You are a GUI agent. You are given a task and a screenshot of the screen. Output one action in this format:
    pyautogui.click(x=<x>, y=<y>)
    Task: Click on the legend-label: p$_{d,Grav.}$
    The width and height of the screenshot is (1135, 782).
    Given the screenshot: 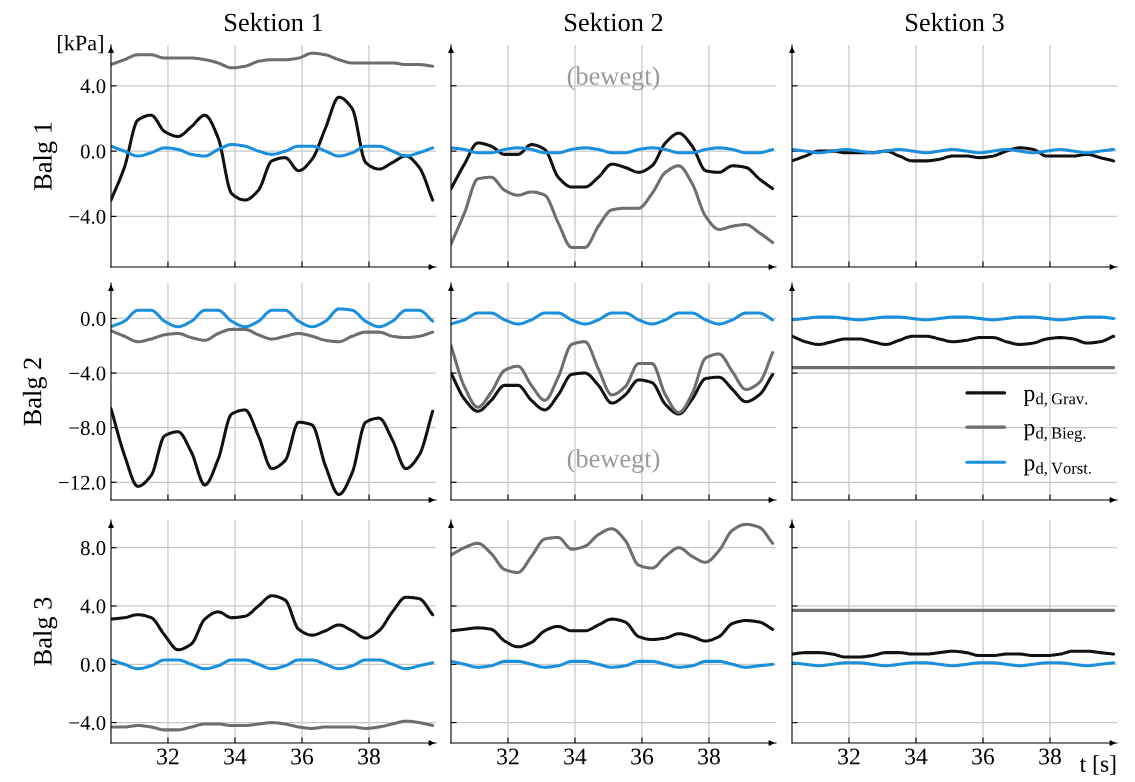 What is the action you would take?
    pyautogui.click(x=1055, y=398)
    